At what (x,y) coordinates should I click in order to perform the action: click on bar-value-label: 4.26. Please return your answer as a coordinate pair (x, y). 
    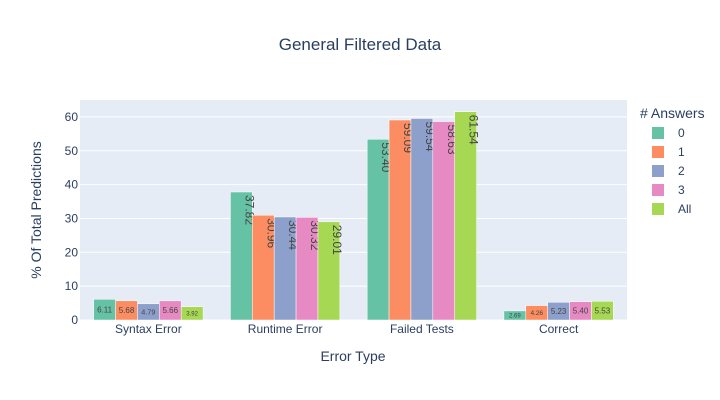
    Looking at the image, I should click on (536, 313).